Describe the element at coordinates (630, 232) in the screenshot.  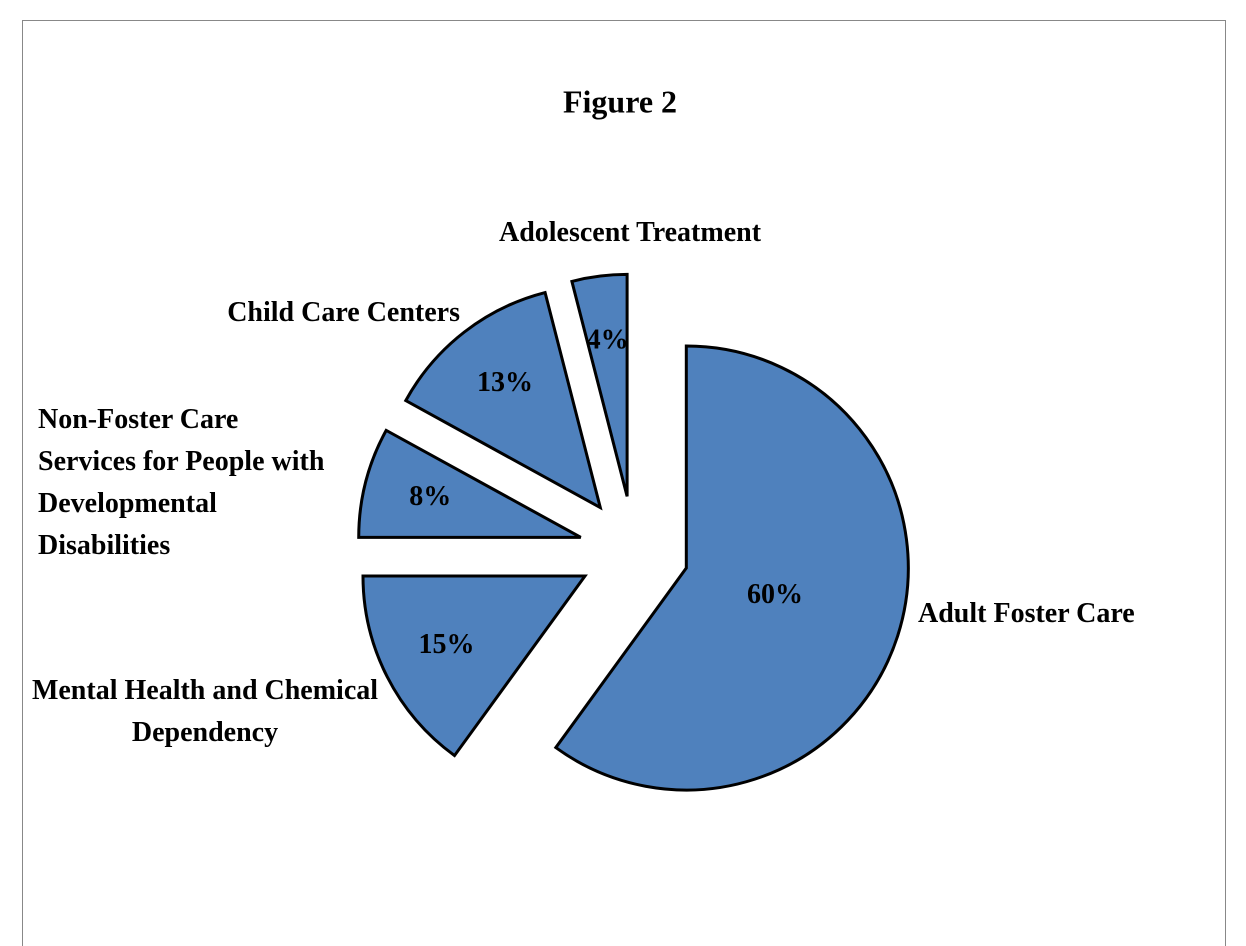
I see `category-label: Adolescent Treatment` at that location.